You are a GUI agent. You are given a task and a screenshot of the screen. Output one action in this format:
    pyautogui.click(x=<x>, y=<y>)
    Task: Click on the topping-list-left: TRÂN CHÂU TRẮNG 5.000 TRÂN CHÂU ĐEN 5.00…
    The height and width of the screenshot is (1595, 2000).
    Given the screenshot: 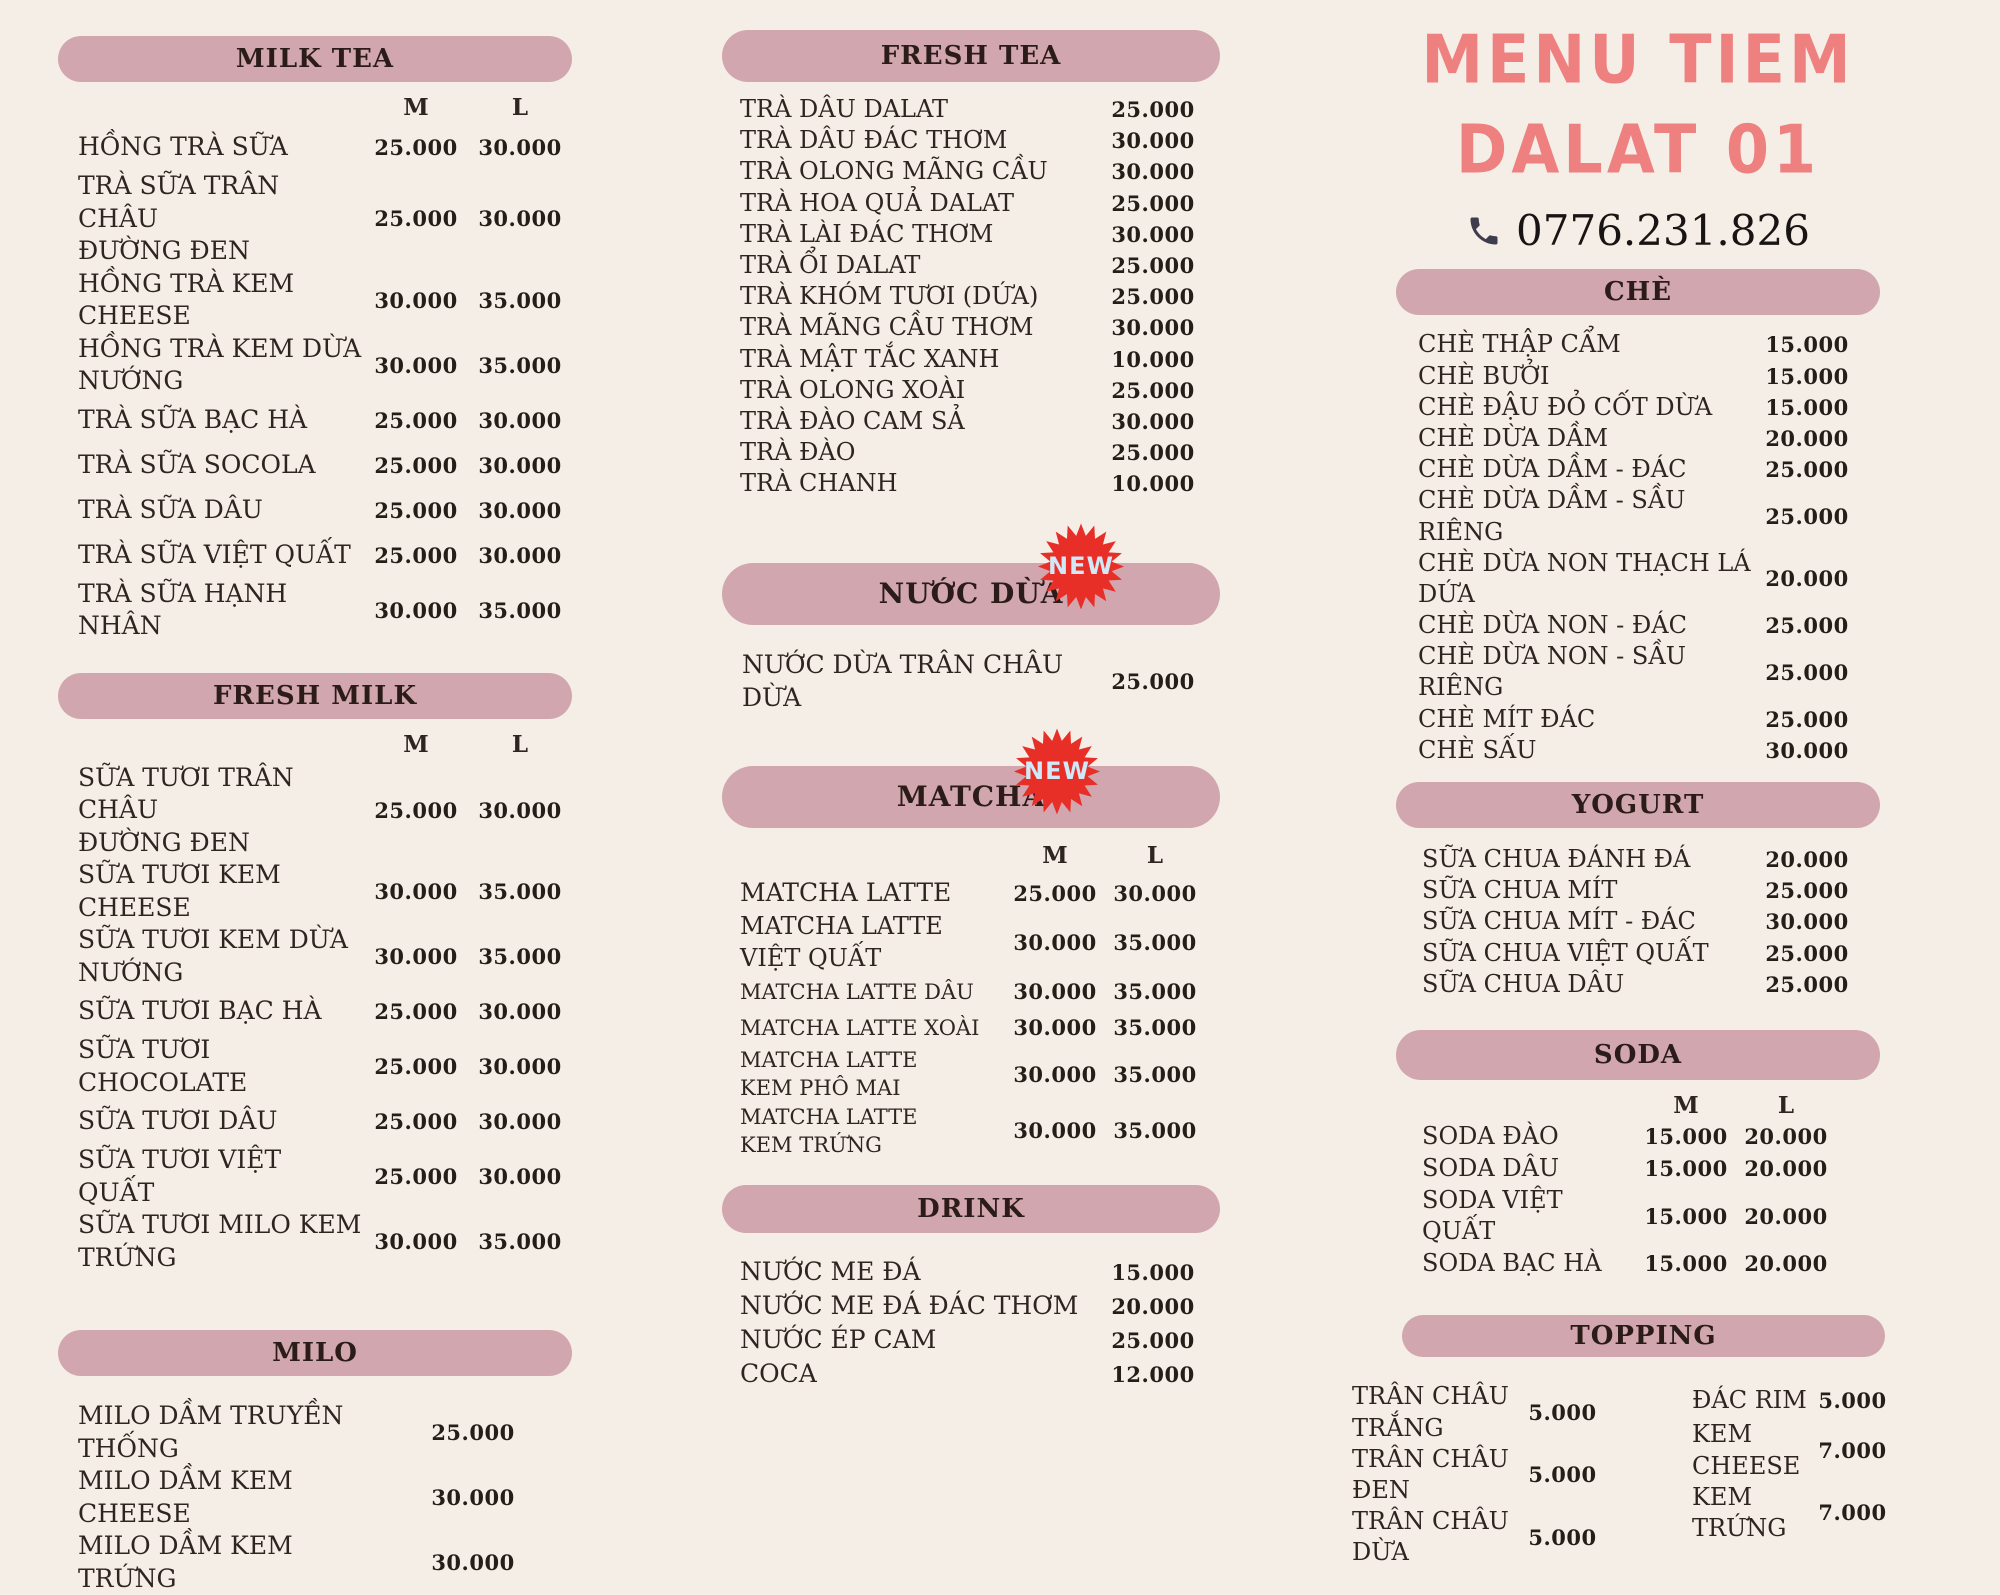 What is the action you would take?
    pyautogui.click(x=1477, y=1474)
    